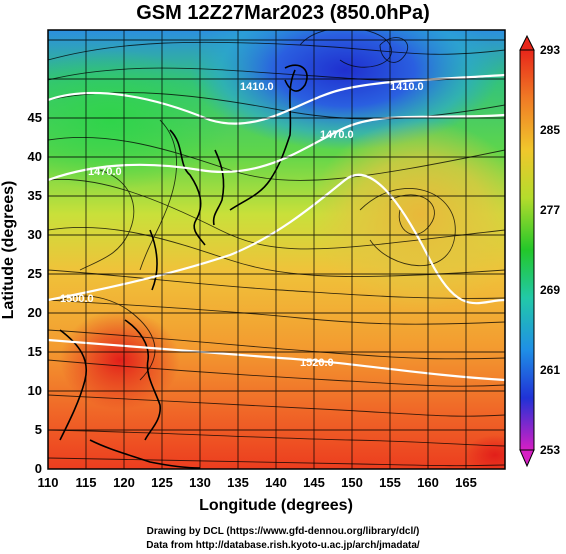  Describe the element at coordinates (77, 299) in the screenshot. I see `contour-label: 1500.0` at that location.